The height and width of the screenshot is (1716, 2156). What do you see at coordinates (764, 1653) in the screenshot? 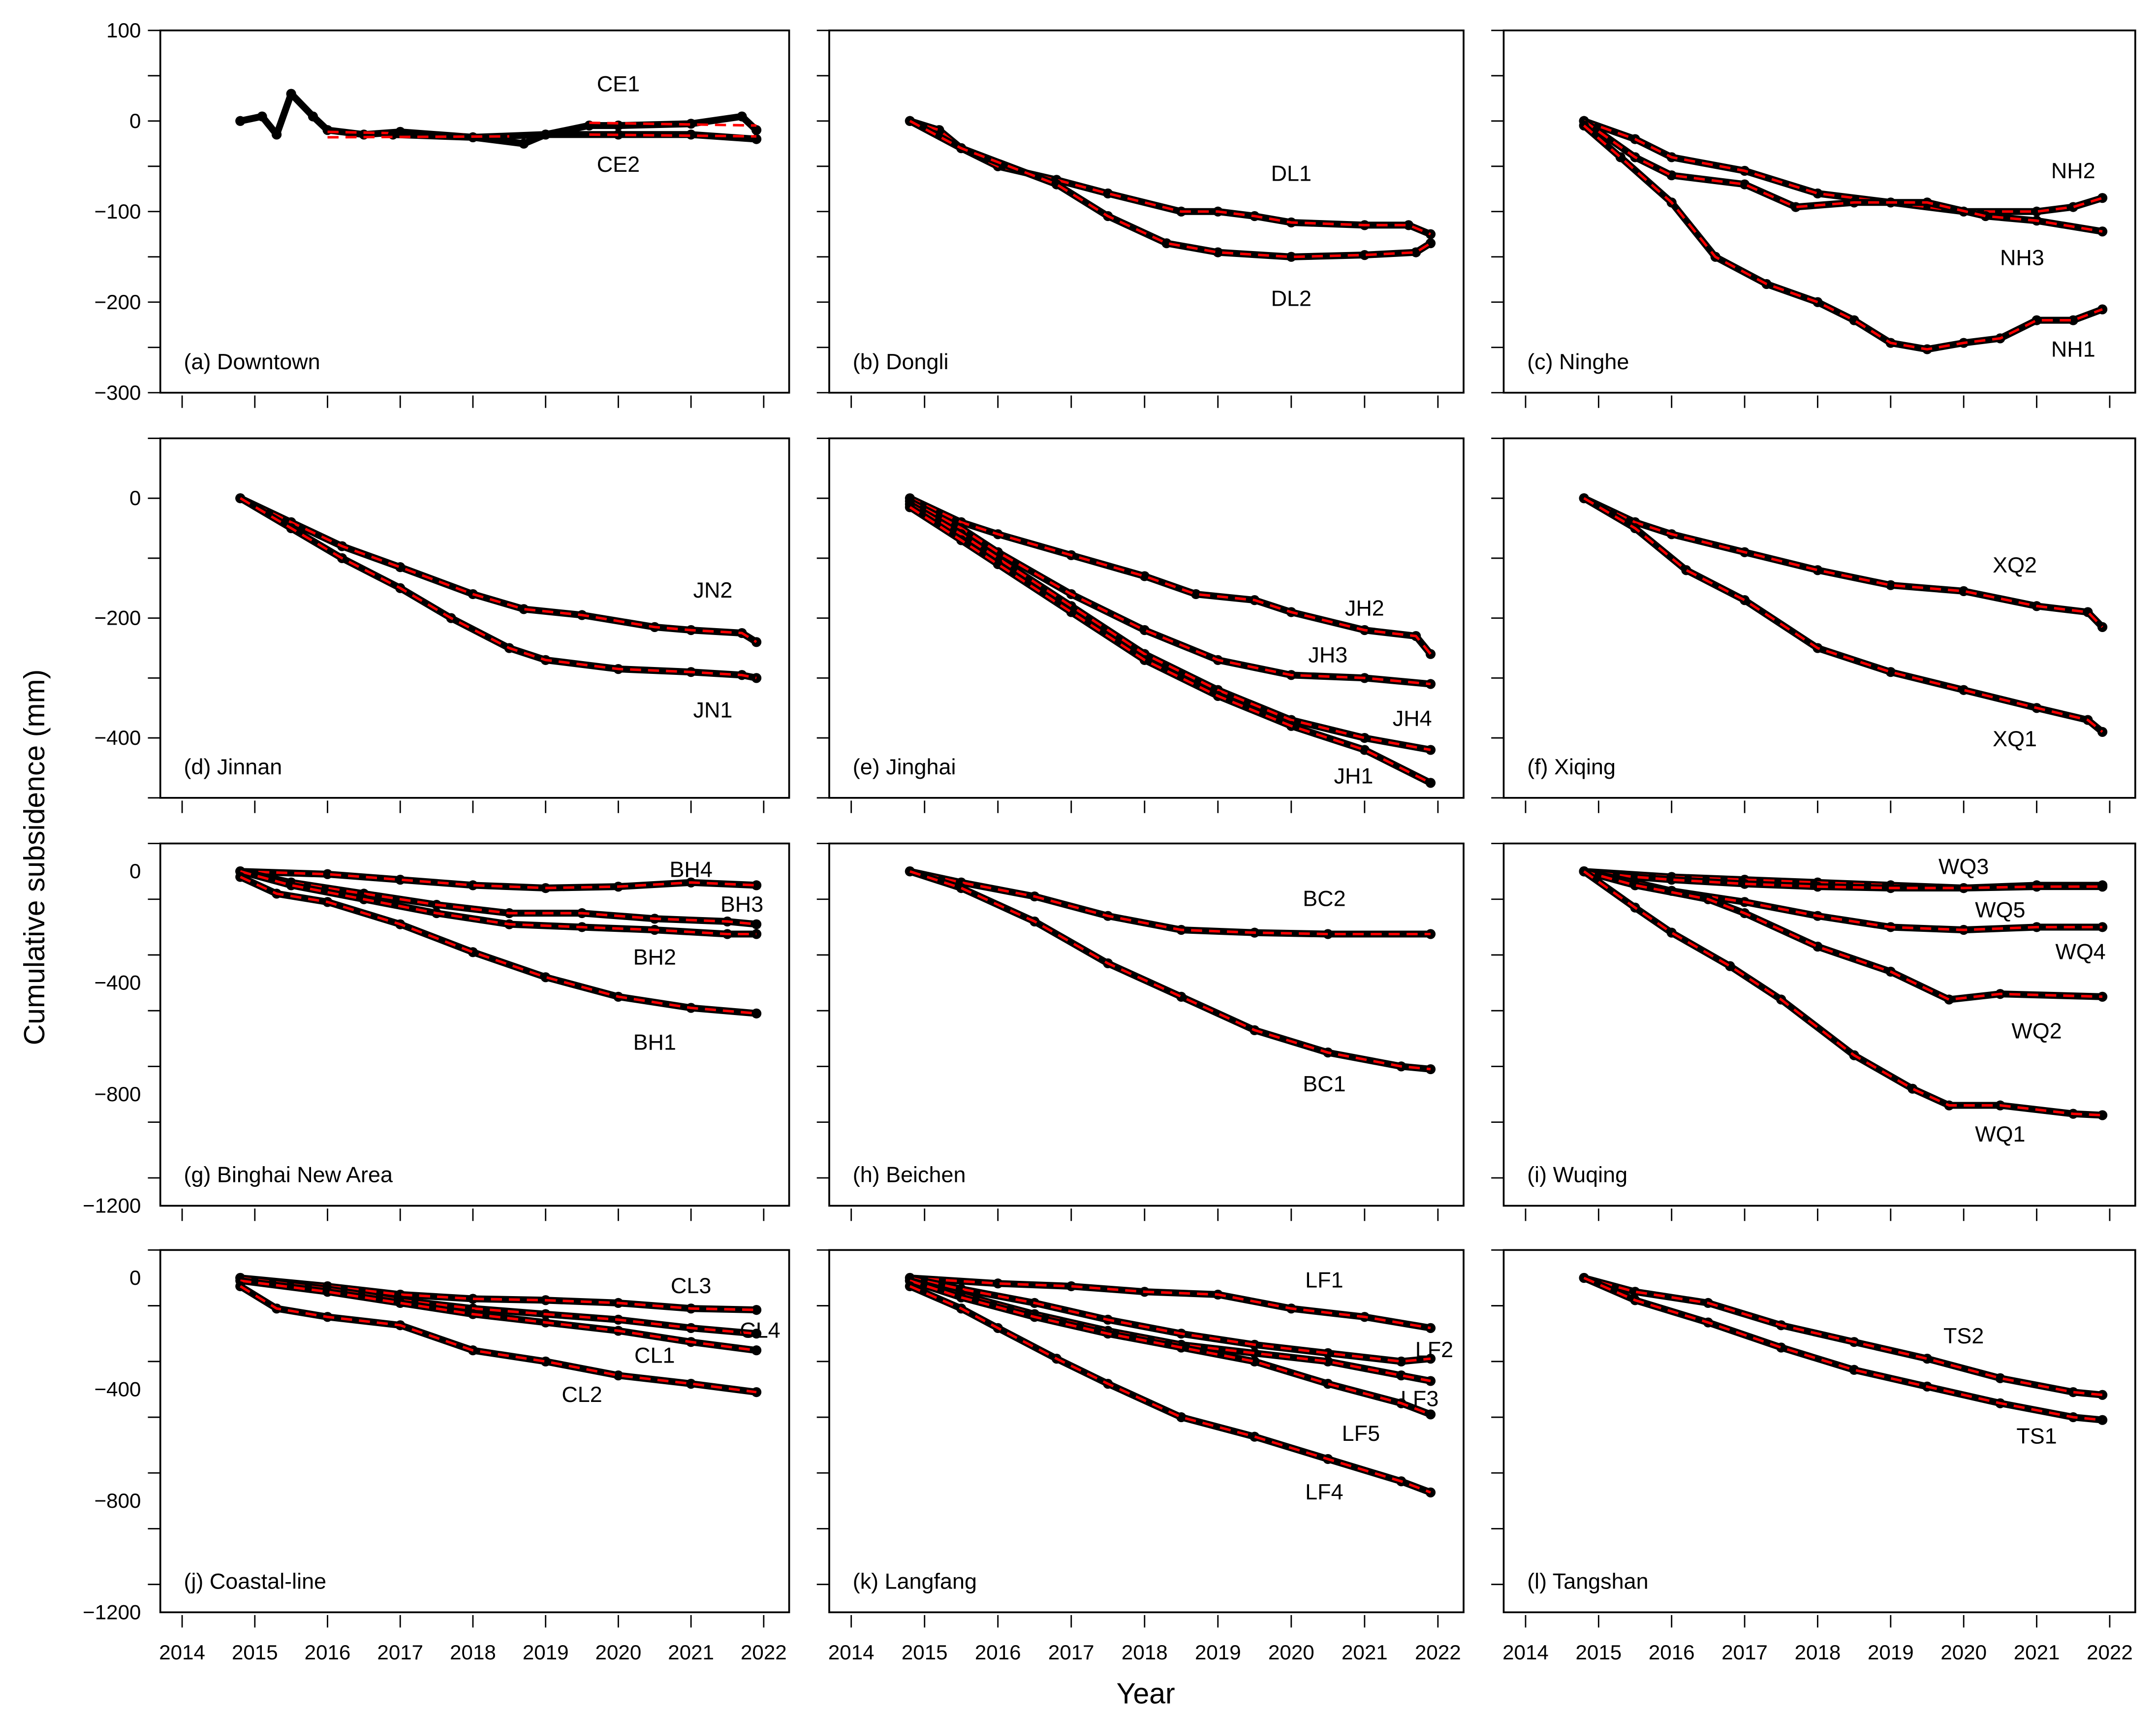
I see `x-tick-label: 2022` at bounding box center [764, 1653].